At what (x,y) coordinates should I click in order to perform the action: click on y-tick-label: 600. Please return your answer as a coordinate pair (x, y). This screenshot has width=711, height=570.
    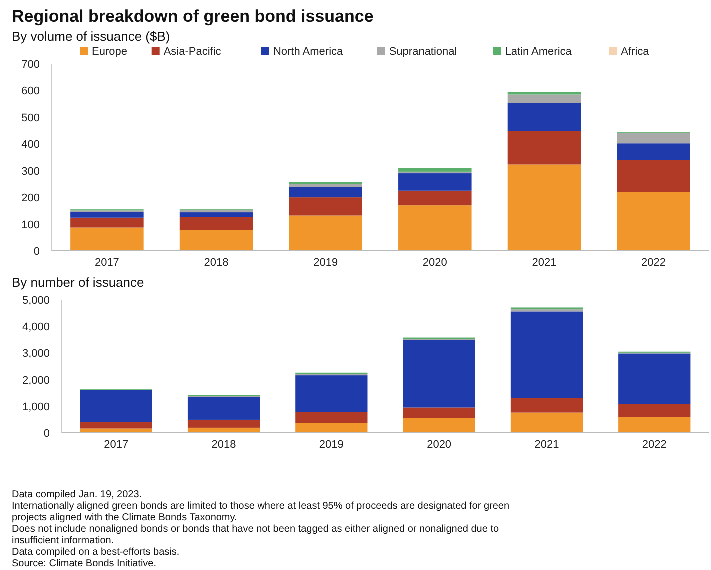
    Looking at the image, I should click on (31, 92).